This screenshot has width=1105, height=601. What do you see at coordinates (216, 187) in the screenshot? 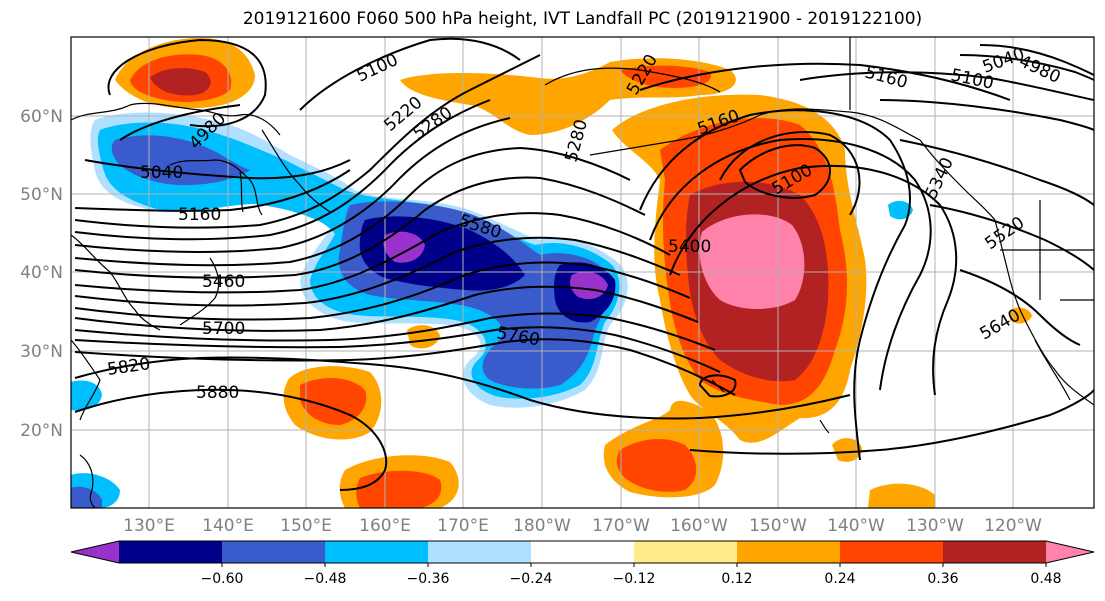
I see `coastline-okhotsk` at bounding box center [216, 187].